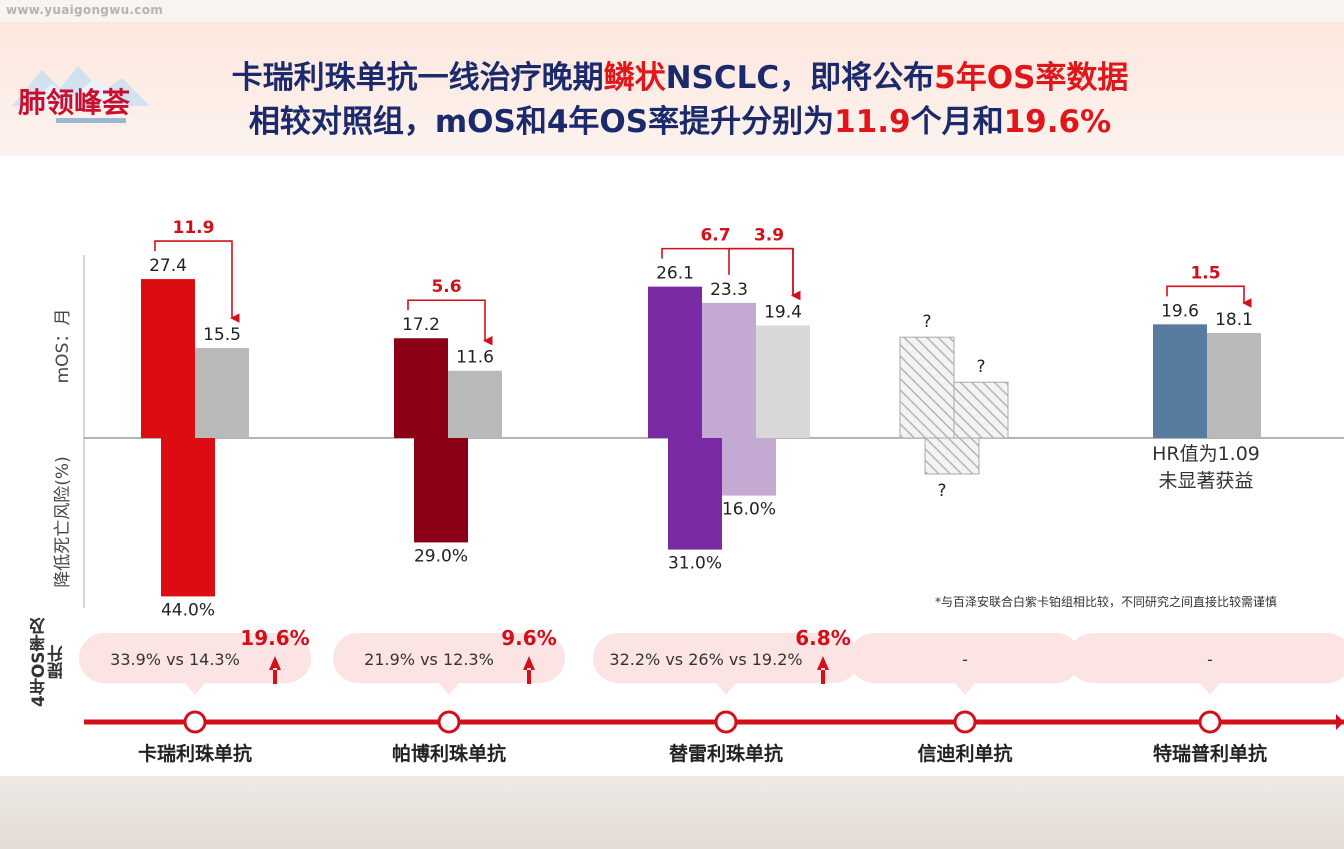 The width and height of the screenshot is (1344, 849). What do you see at coordinates (1234, 320) in the screenshot?
I see `bar-value-label: 18.1` at bounding box center [1234, 320].